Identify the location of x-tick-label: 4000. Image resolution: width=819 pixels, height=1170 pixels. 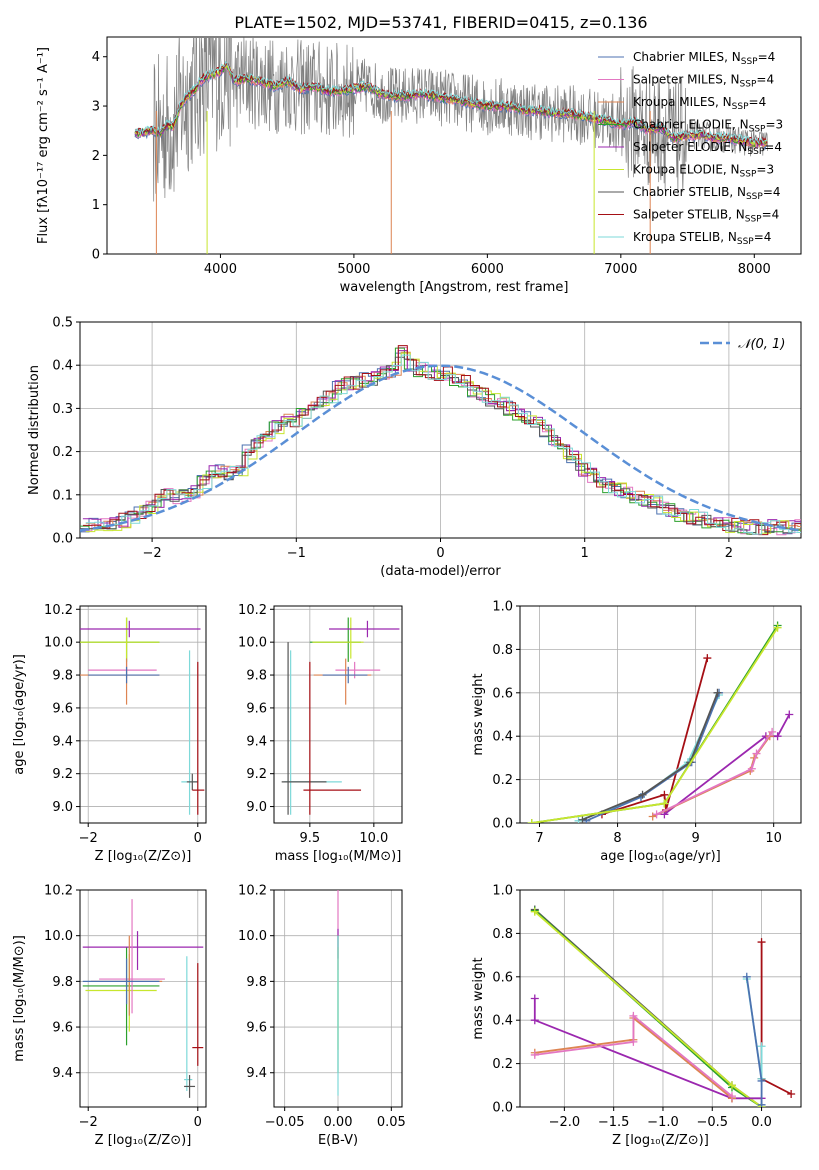
(220, 269).